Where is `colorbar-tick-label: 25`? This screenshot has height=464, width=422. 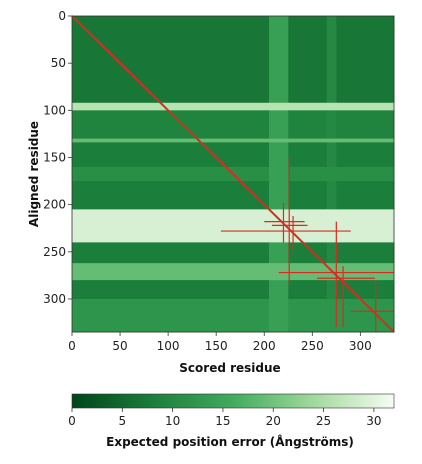 colorbar-tick-label: 25 is located at coordinates (323, 421).